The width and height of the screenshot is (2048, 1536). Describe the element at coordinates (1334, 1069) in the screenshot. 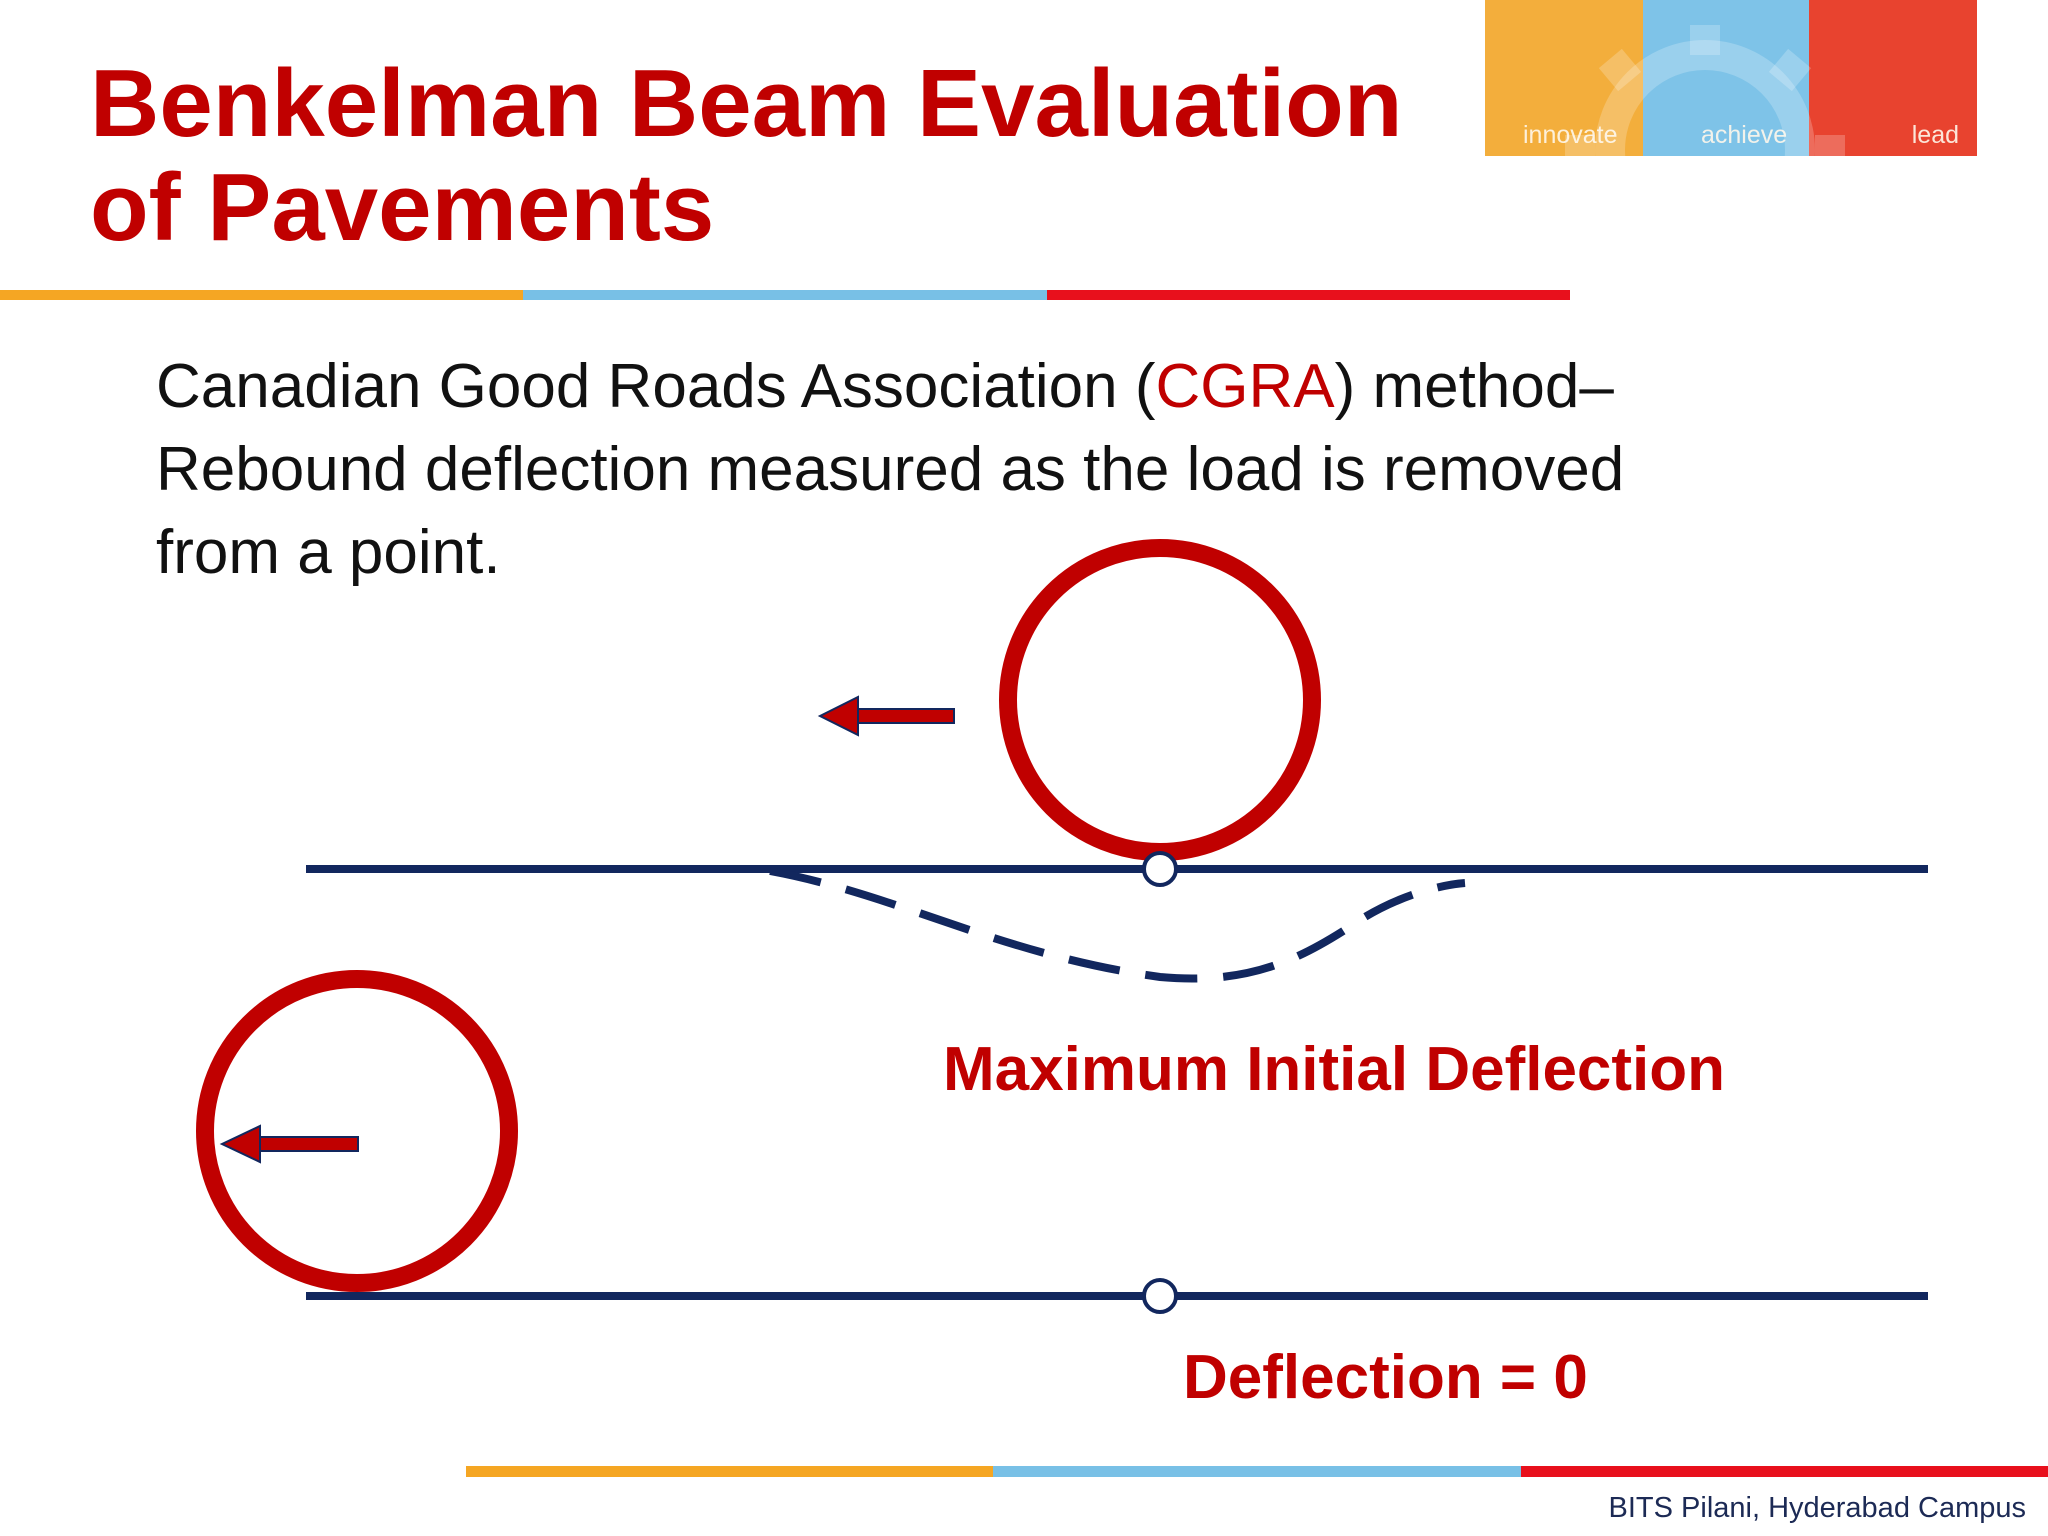

I see `label-max-deflection: Maximum Initial Deflection` at that location.